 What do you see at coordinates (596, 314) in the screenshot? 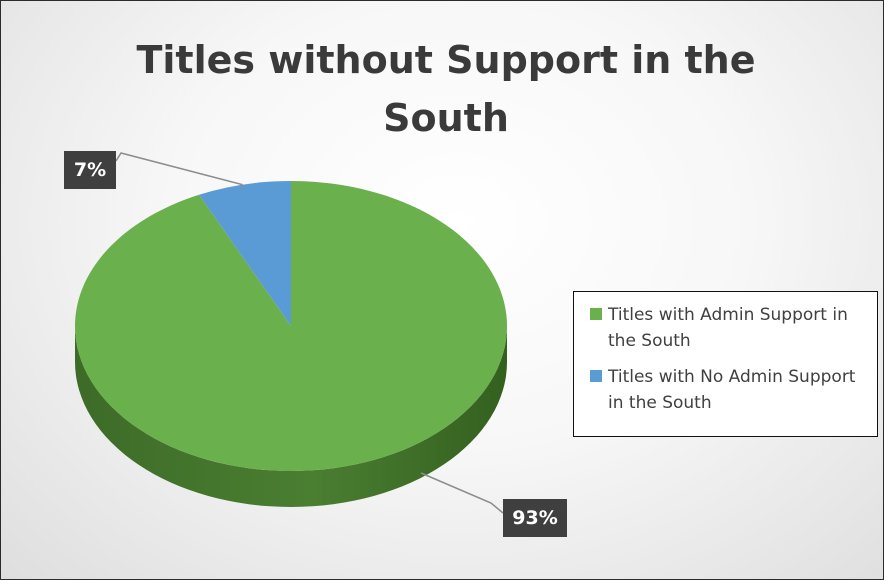
I see `legend-swatch-admin` at bounding box center [596, 314].